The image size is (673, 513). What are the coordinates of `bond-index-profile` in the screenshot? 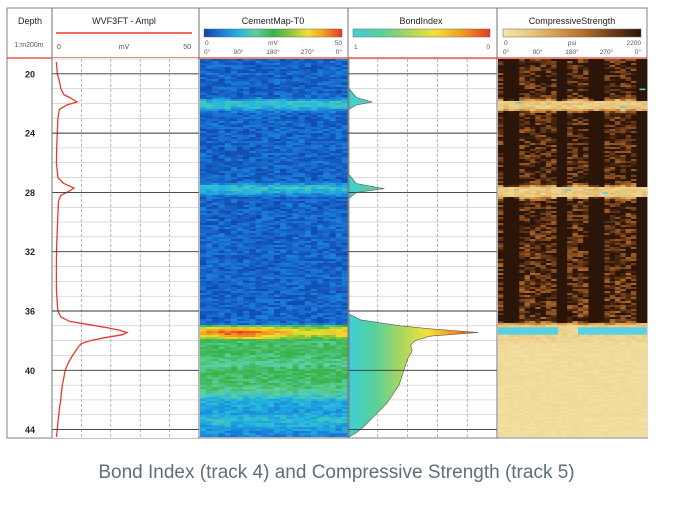 It's located at (413, 248).